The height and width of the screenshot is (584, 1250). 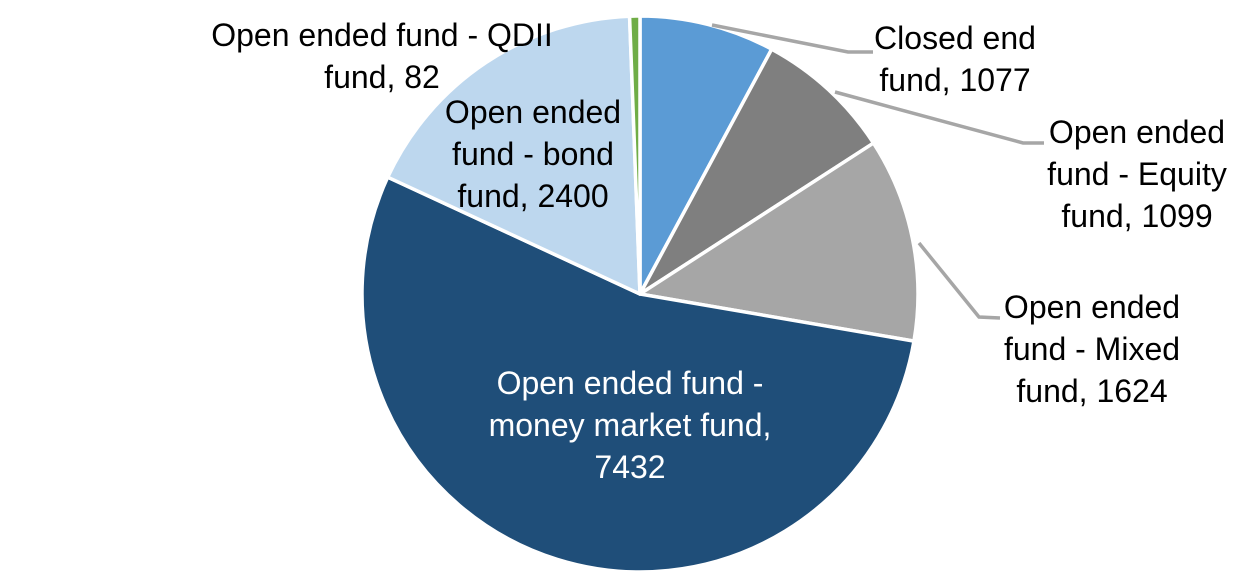 I want to click on pie-slice-open-ended-fund-bond-fund, so click(x=513, y=155).